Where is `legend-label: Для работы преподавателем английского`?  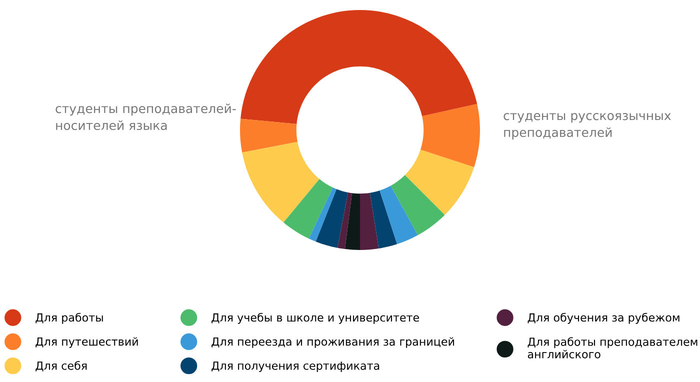 legend-label: Для работы преподавателем английского is located at coordinates (613, 347).